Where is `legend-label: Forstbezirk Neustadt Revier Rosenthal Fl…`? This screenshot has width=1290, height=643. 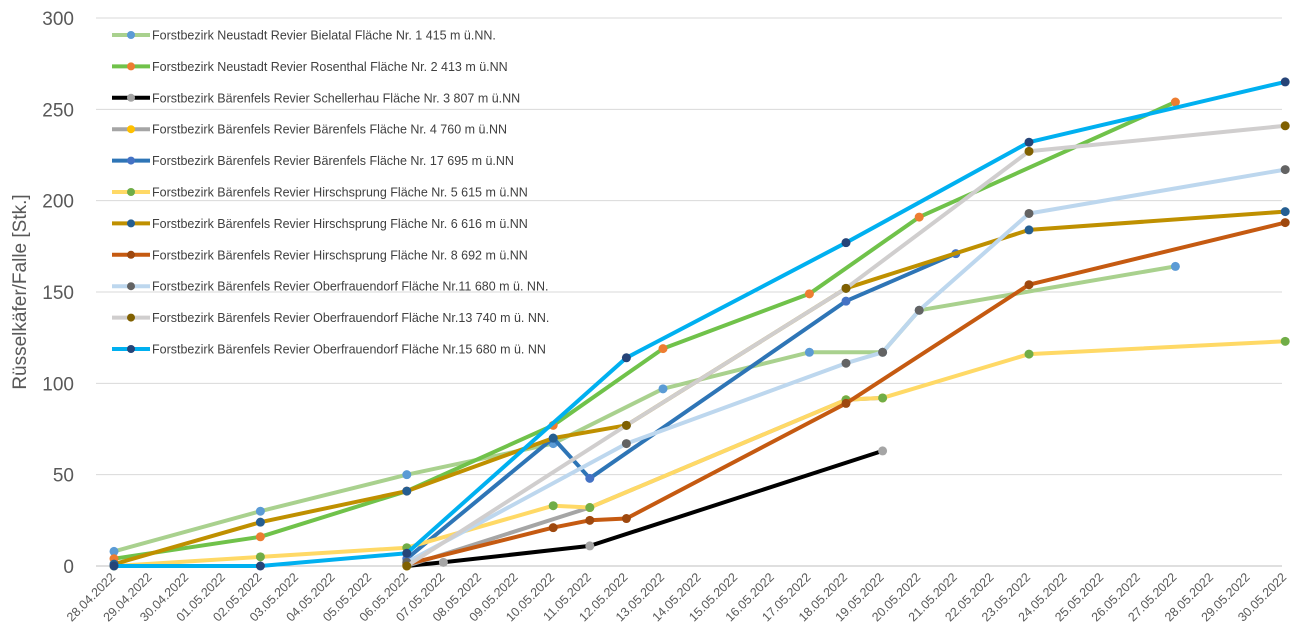
legend-label: Forstbezirk Neustadt Revier Rosenthal Fl… is located at coordinates (330, 67).